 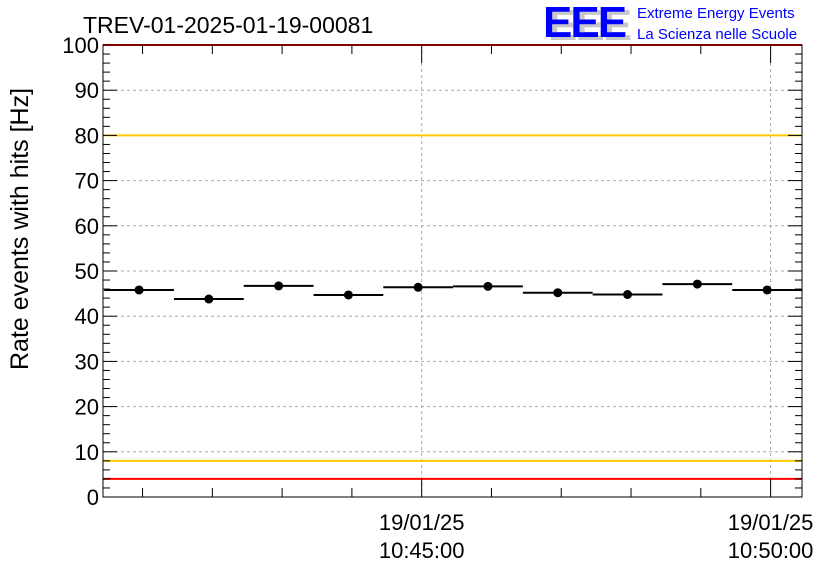 I want to click on y-tick-label: 80, so click(x=87, y=135).